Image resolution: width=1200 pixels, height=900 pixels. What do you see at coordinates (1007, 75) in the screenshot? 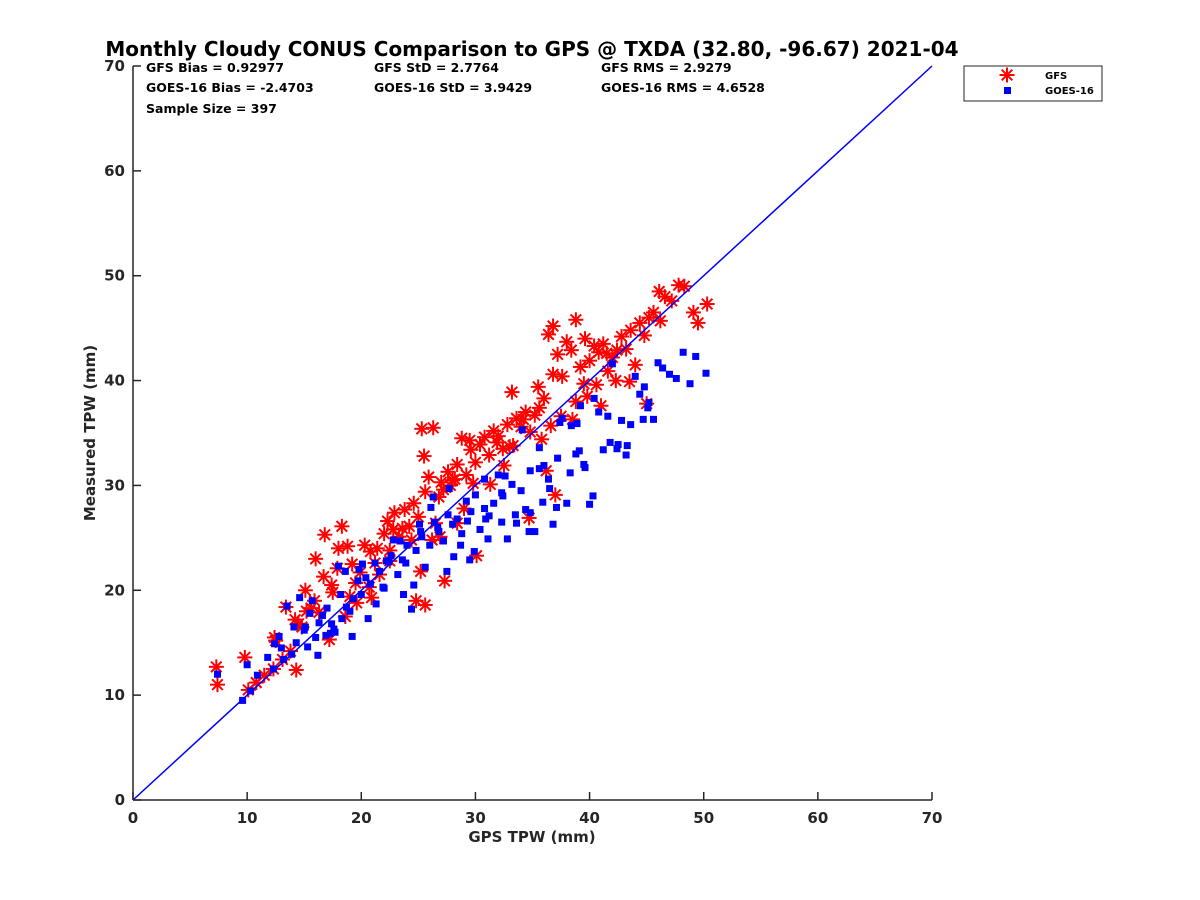
I see `legend-gfs-asterisk` at bounding box center [1007, 75].